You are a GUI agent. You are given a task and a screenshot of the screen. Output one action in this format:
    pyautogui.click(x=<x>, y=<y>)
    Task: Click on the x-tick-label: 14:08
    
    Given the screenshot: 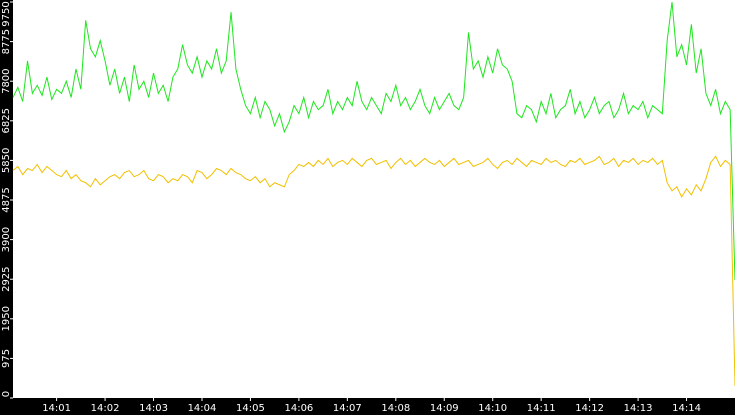 What is the action you would take?
    pyautogui.click(x=395, y=408)
    